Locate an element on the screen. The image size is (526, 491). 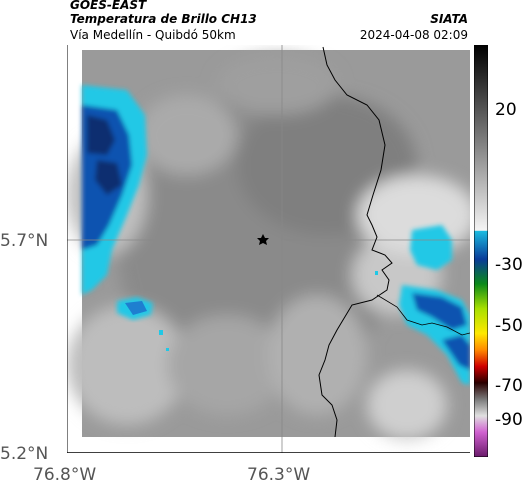
colorbar-tick: -90 is located at coordinates (509, 420).